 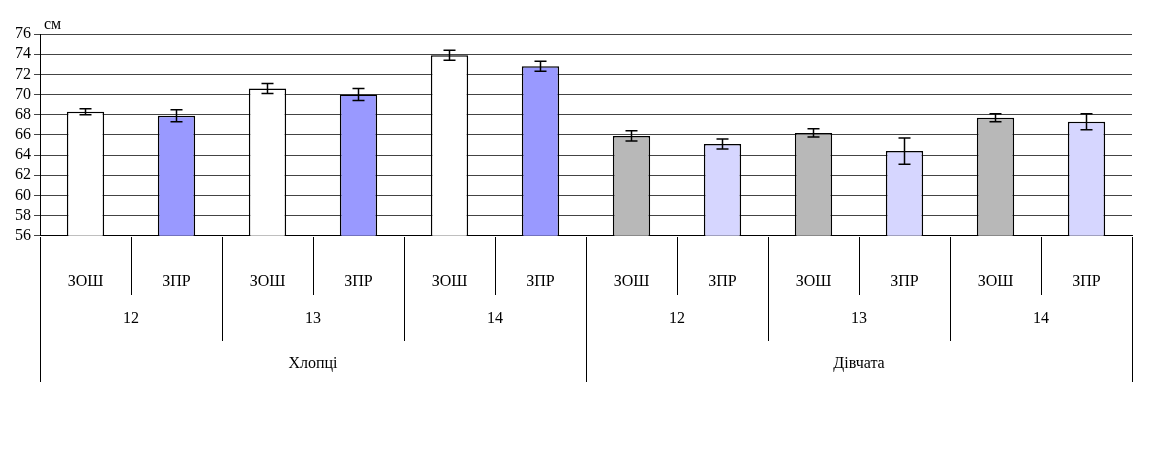 What do you see at coordinates (23, 73) in the screenshot?
I see `y-tick-label: 72` at bounding box center [23, 73].